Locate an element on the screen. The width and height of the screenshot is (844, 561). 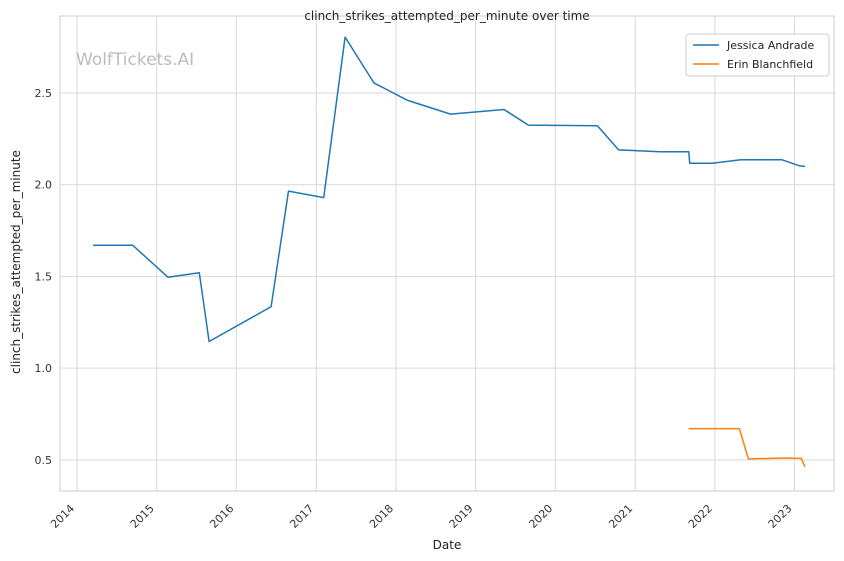
legend: Jessica Andrade Erin Blanchfield is located at coordinates (757, 55).